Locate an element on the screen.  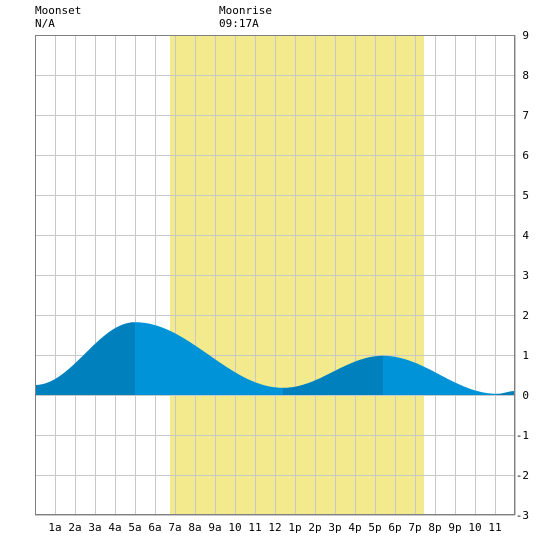
x-tick-label: 4a is located at coordinates (114, 527).